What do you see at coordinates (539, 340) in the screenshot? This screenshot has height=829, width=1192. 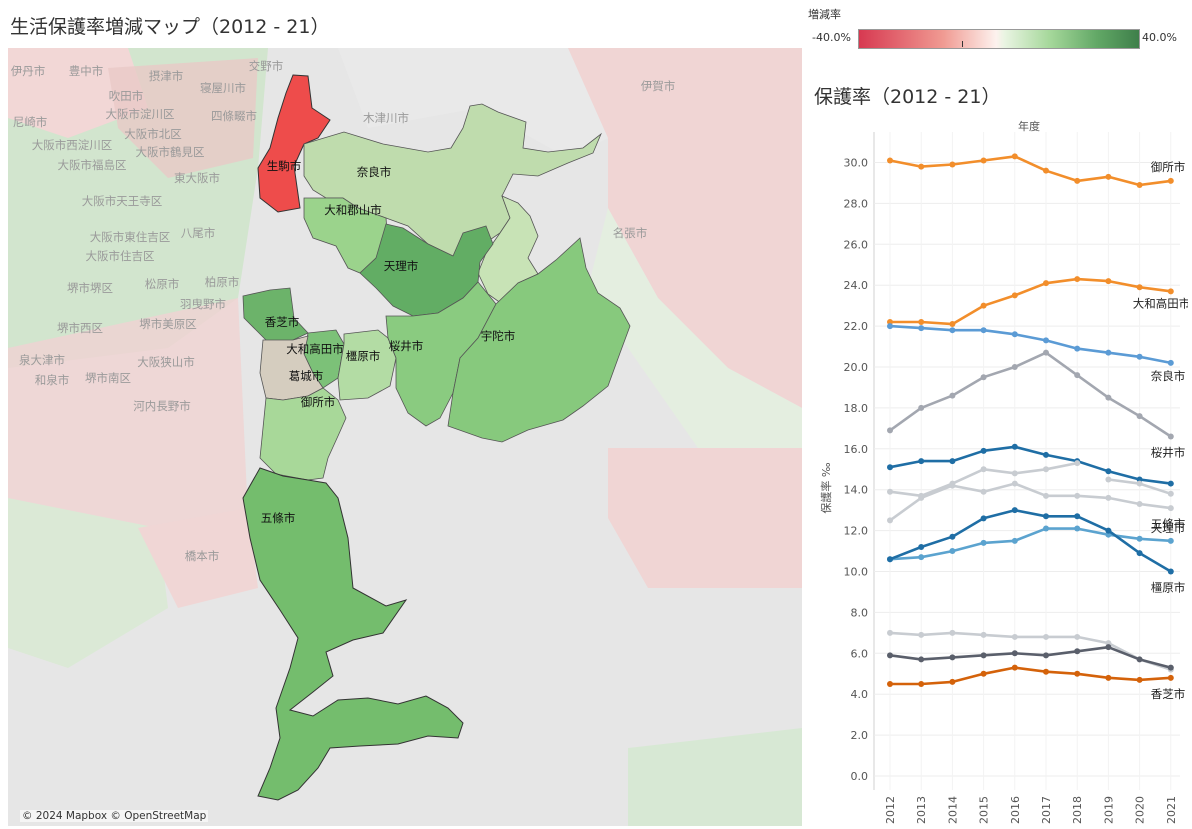 I see `municipality-uda` at bounding box center [539, 340].